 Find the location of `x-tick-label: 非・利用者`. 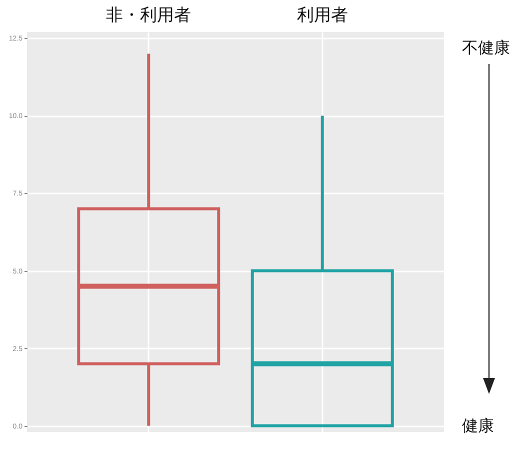

x-tick-label: 非・利用者 is located at coordinates (149, 16).